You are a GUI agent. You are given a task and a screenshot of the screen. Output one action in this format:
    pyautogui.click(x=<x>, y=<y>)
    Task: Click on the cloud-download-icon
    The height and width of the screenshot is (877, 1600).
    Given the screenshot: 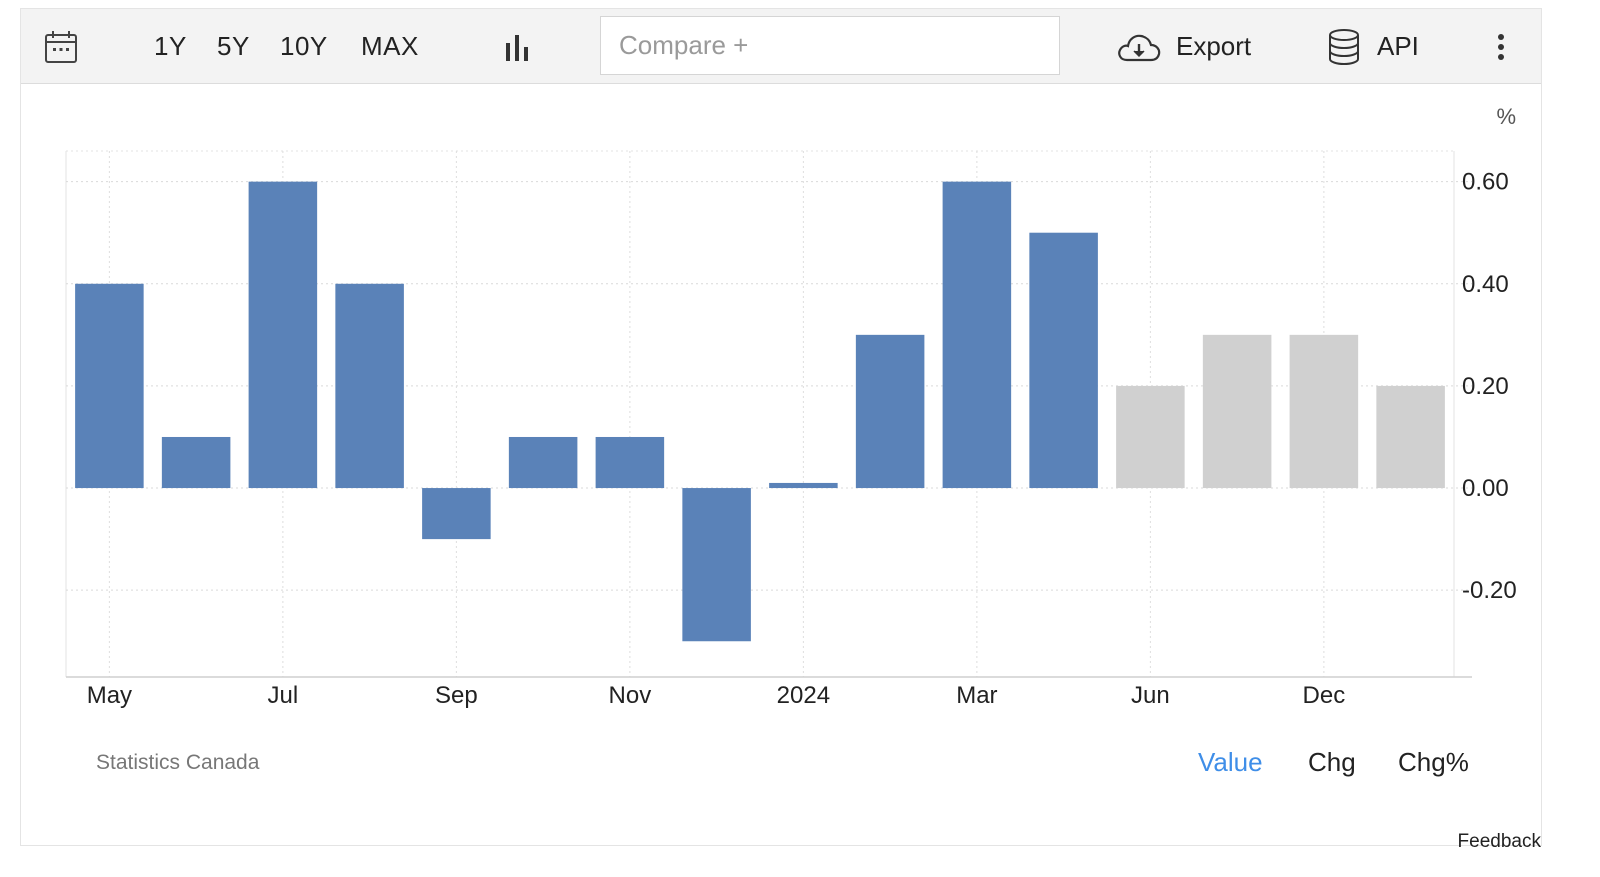 What is the action you would take?
    pyautogui.click(x=1139, y=47)
    